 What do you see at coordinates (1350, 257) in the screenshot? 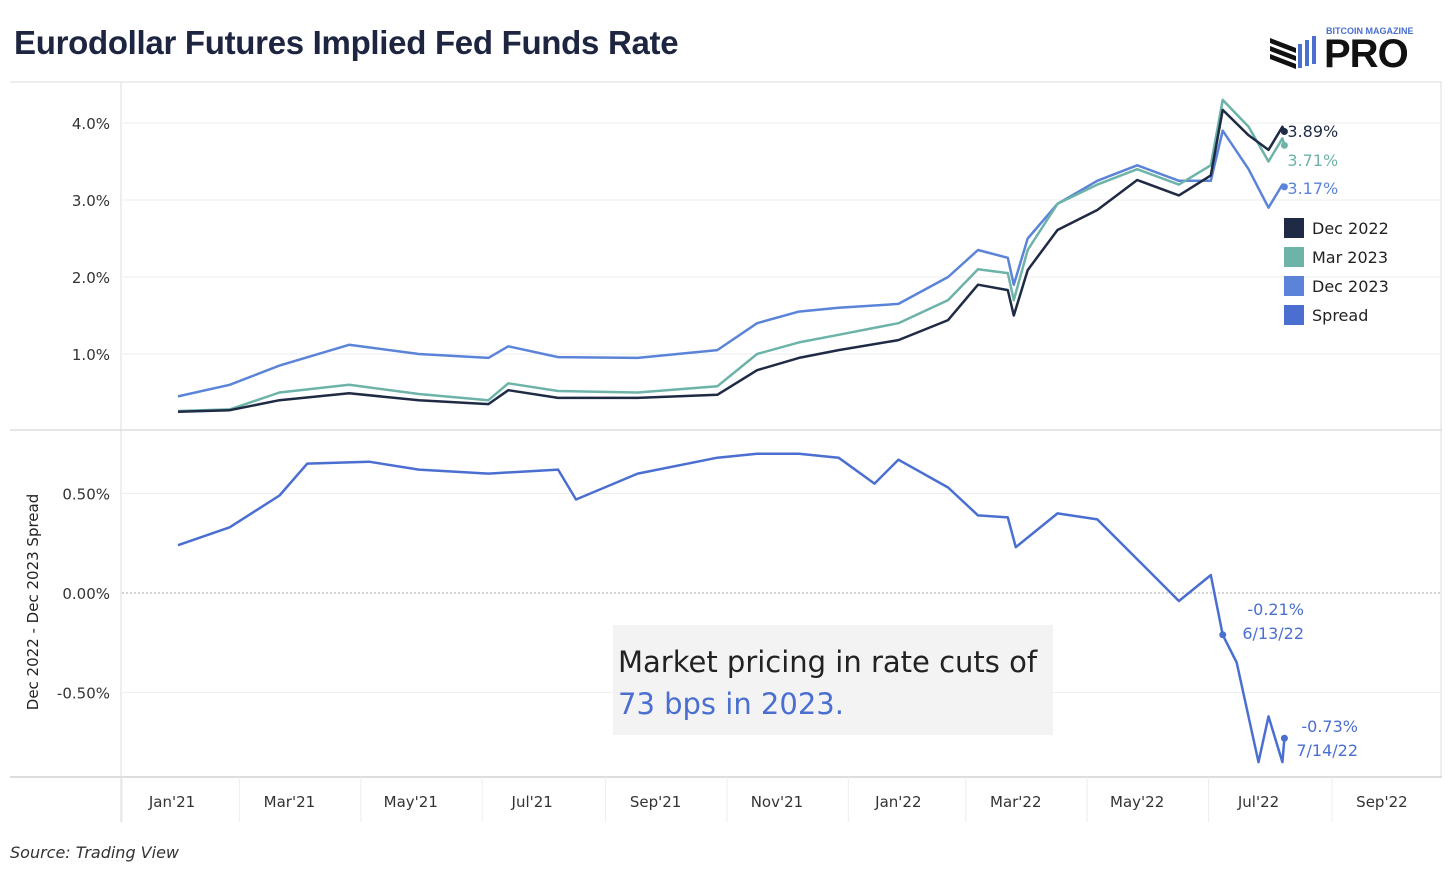
I see `legend-label: Mar 2023` at bounding box center [1350, 257].